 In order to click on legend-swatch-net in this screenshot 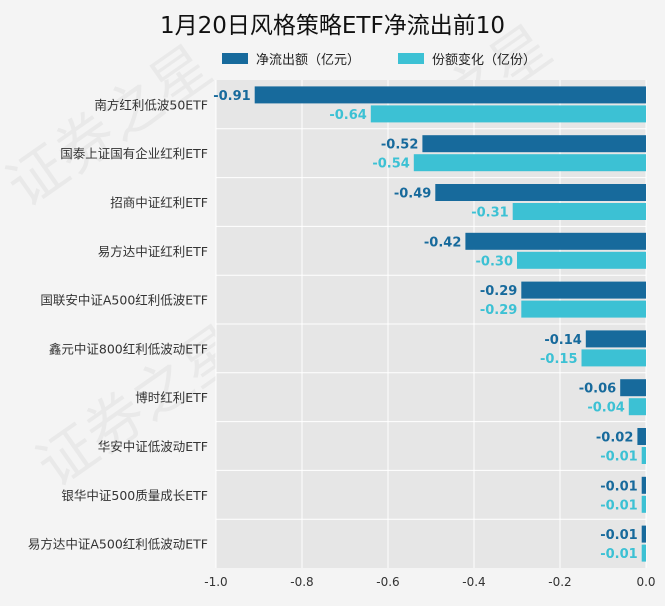, I will do `click(235, 58)`.